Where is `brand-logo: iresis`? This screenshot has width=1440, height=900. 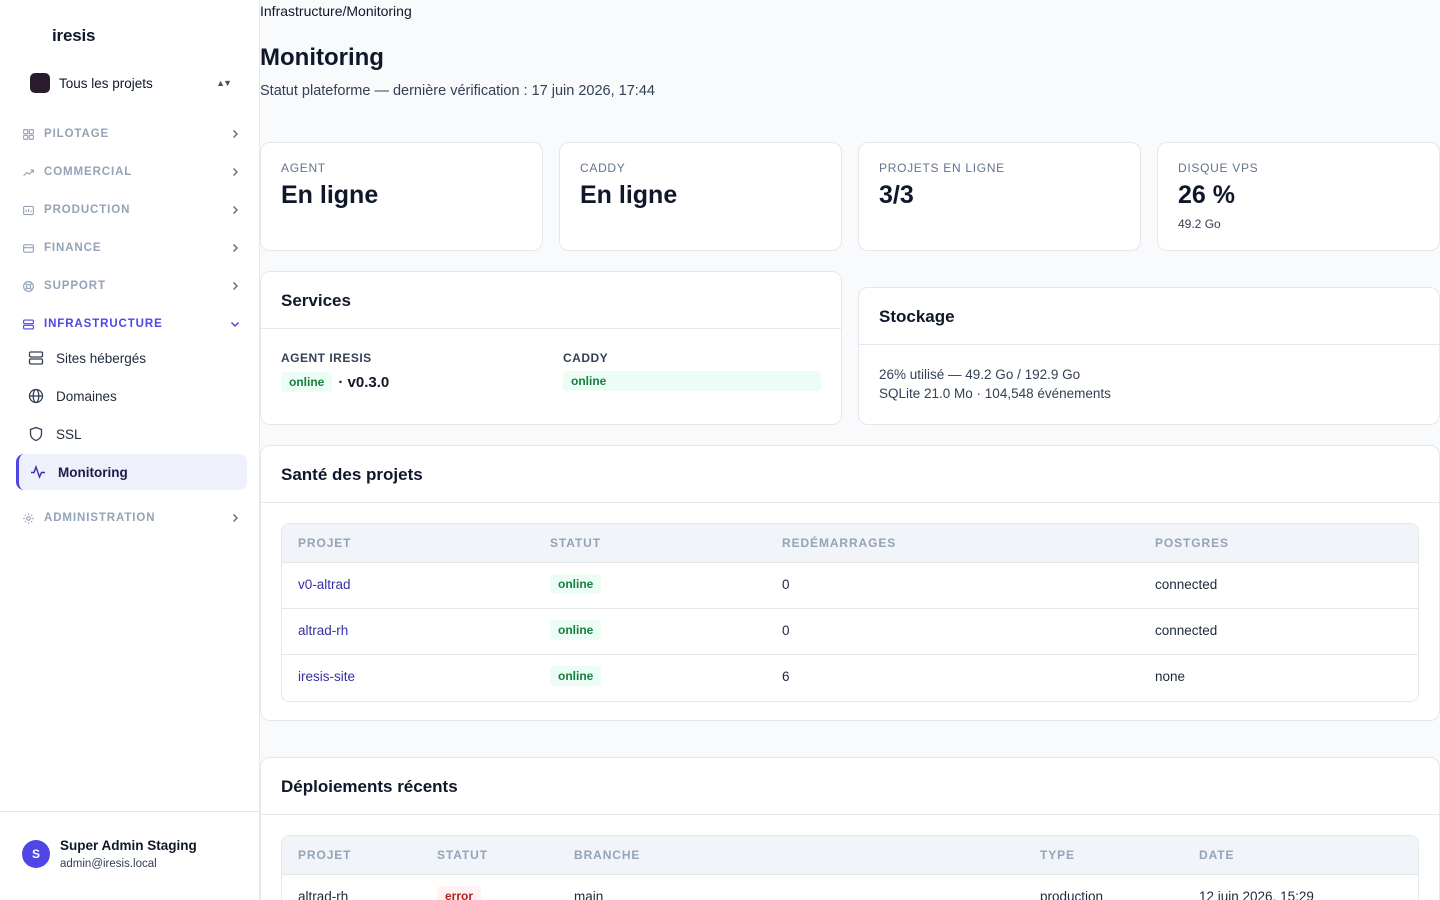 brand-logo: iresis is located at coordinates (74, 35).